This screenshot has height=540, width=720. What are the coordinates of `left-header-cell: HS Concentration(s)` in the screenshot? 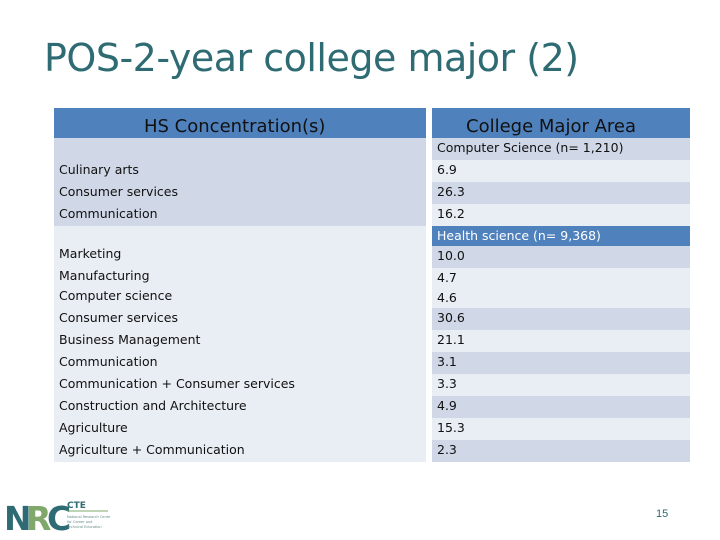 It's located at (240, 123).